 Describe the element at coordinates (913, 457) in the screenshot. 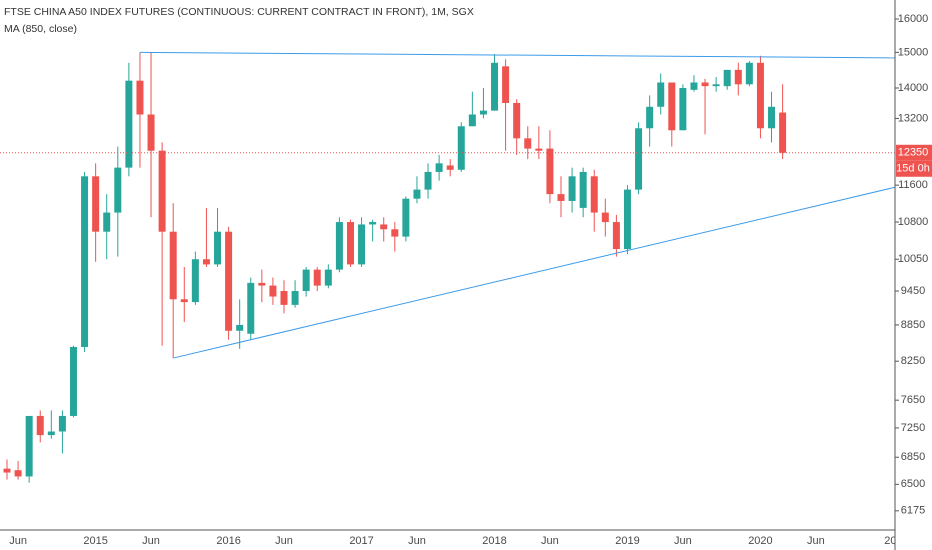

I see `y-tick-label: 6850` at that location.